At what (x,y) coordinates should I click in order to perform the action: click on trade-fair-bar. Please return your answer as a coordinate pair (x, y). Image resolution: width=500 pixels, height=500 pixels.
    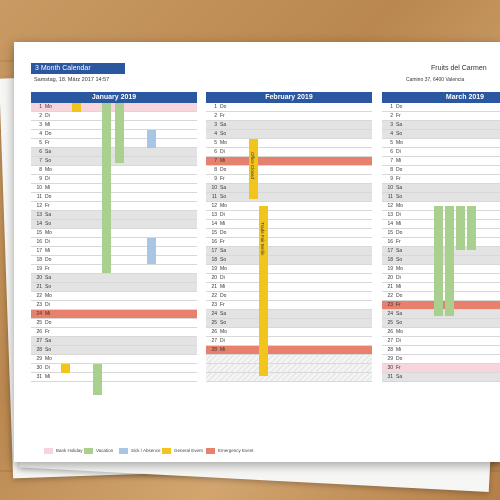
    Looking at the image, I should click on (263, 291).